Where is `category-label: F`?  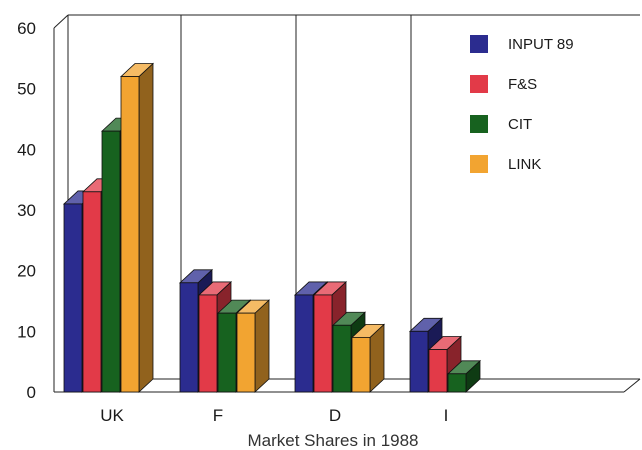 category-label: F is located at coordinates (218, 415).